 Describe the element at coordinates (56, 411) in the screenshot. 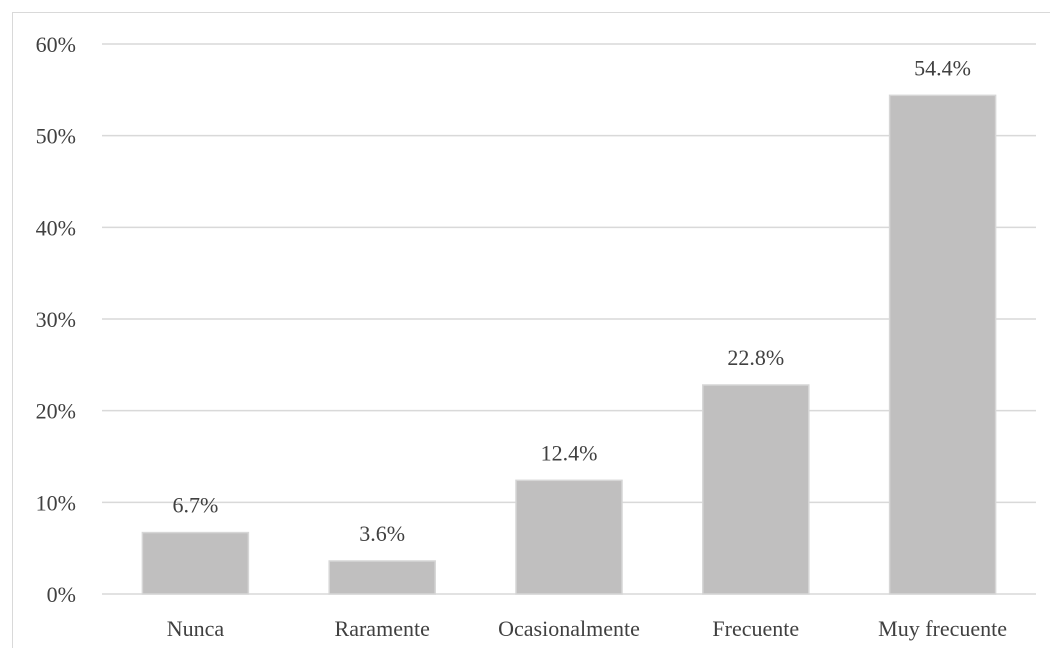

I see `y-tick-label: 20%` at that location.